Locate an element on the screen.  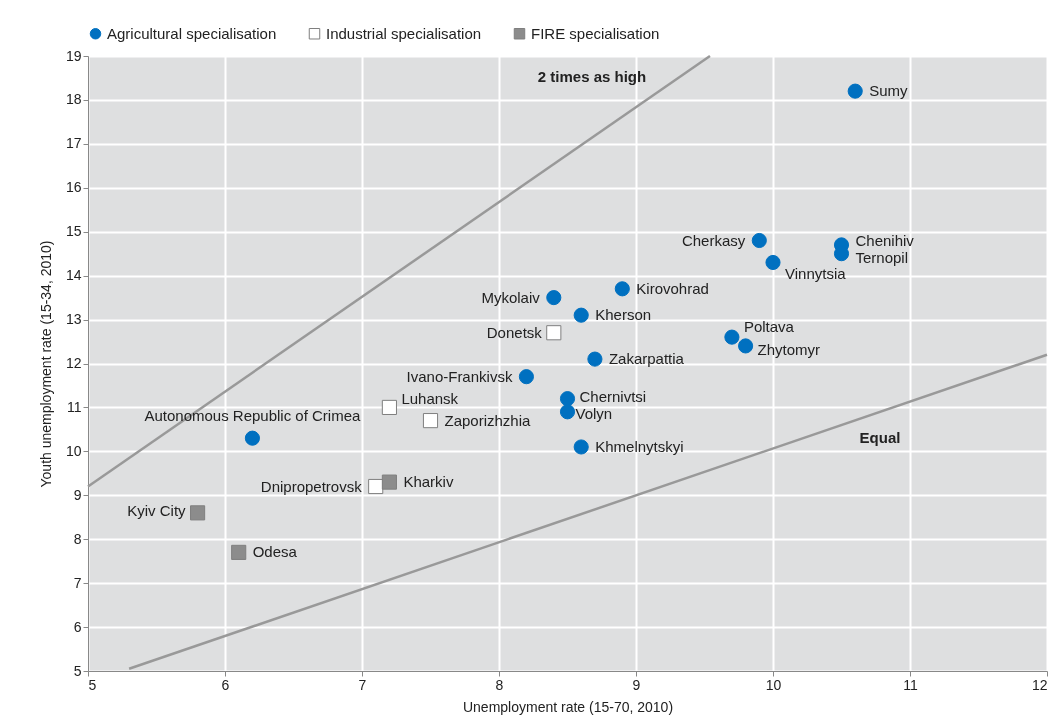
y-tick-label: 19 is located at coordinates (73, 55).